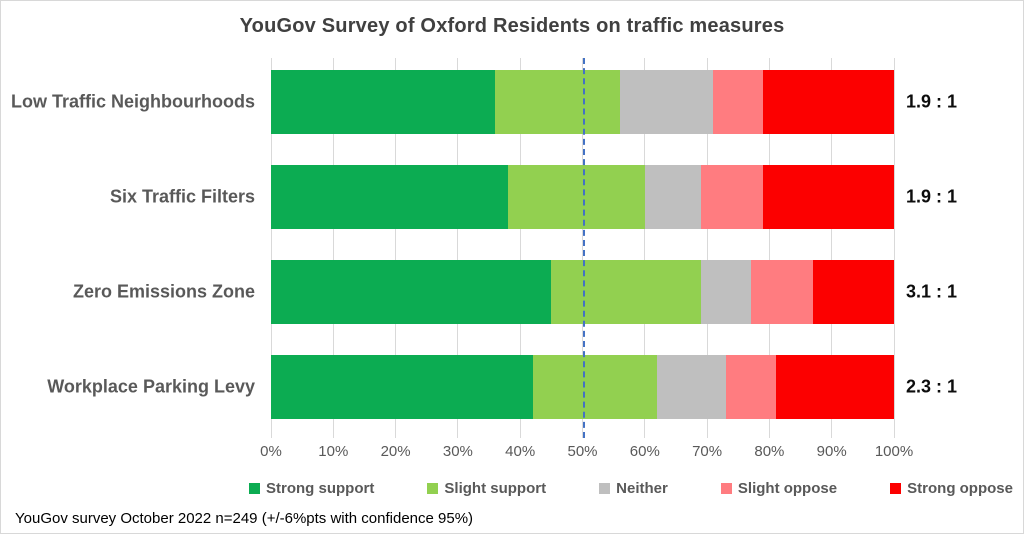  What do you see at coordinates (960, 488) in the screenshot?
I see `legend-label: Strong oppose` at bounding box center [960, 488].